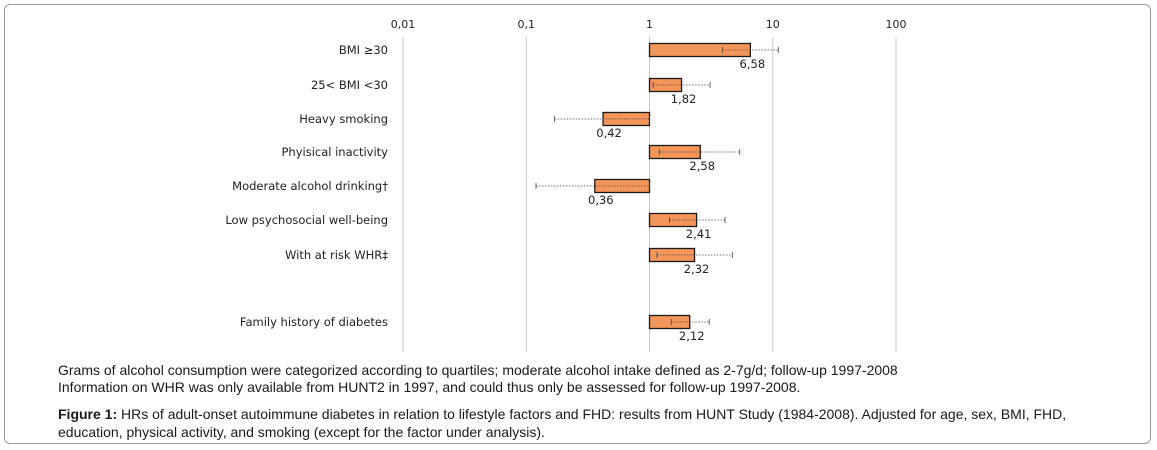 Image resolution: width=1157 pixels, height=450 pixels. I want to click on category-label: Family history of diabetes, so click(314, 322).